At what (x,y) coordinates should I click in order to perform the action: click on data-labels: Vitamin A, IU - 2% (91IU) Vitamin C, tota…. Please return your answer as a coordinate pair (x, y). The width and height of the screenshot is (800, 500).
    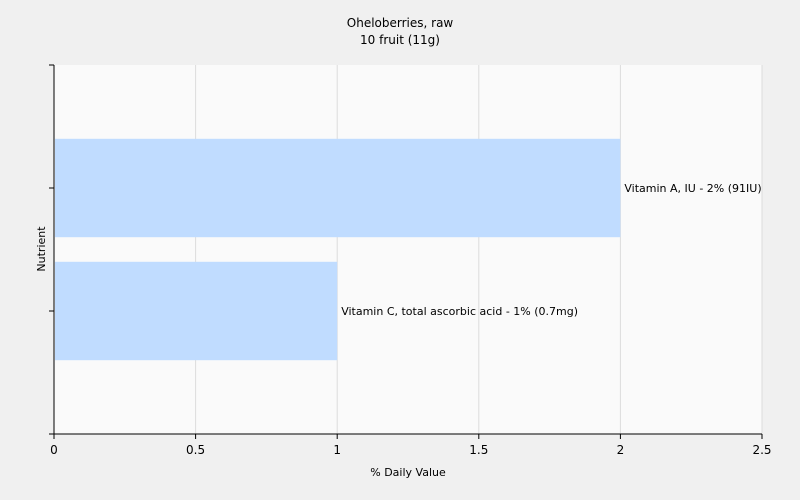
    Looking at the image, I should click on (551, 250).